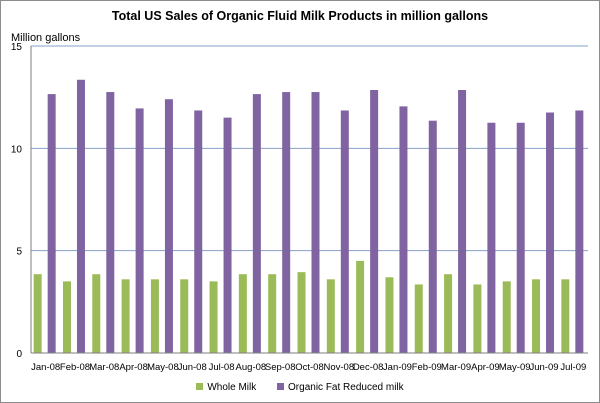 The image size is (600, 403). I want to click on x-tick-label-dec-08: Dec-08, so click(368, 367).